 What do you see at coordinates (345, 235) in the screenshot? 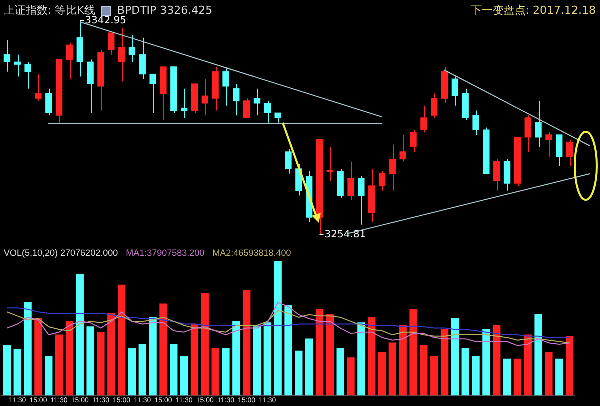
I see `annotation: 3254.81` at bounding box center [345, 235].